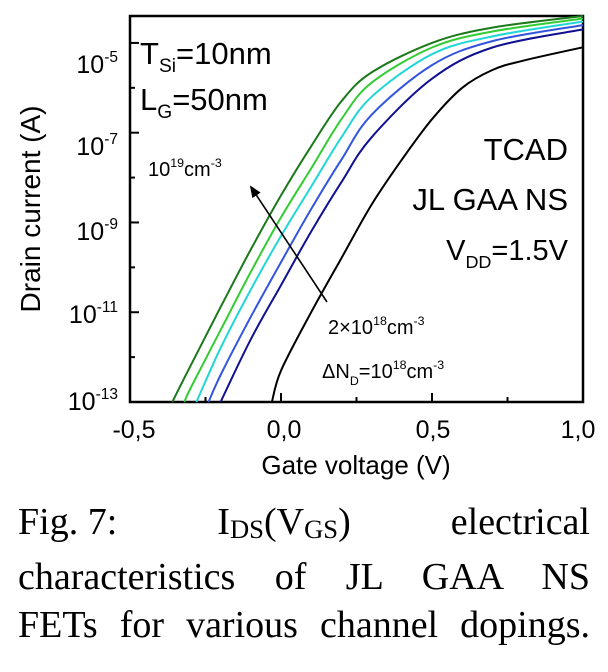 This screenshot has height=672, width=608. I want to click on doping-high-label: 1019cm-3, so click(185, 168).